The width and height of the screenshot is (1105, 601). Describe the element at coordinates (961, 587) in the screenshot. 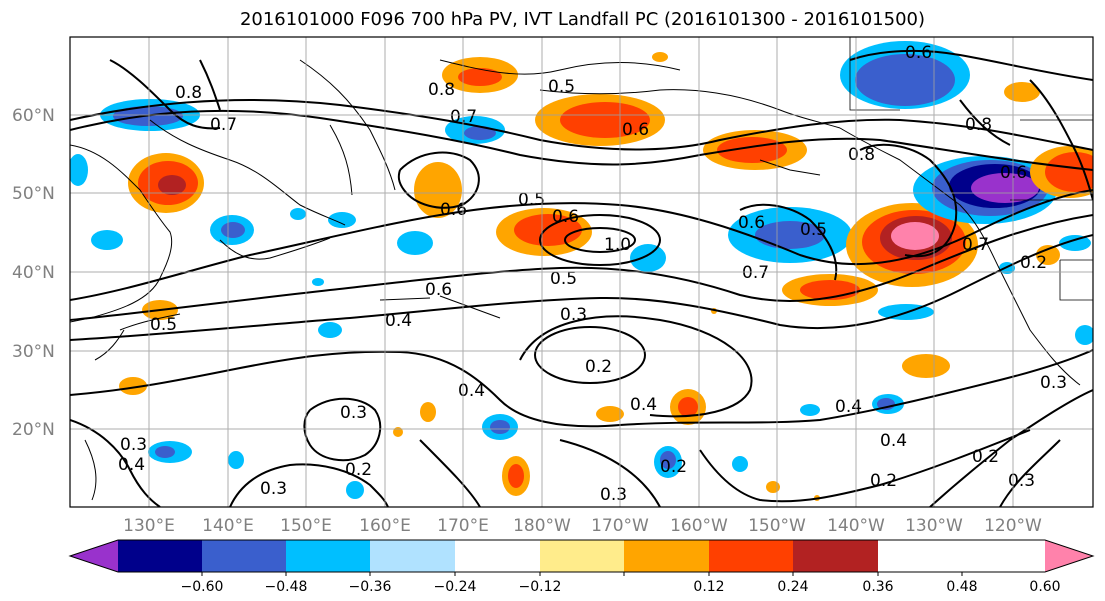

I see `colorbar-label: 0.48` at that location.